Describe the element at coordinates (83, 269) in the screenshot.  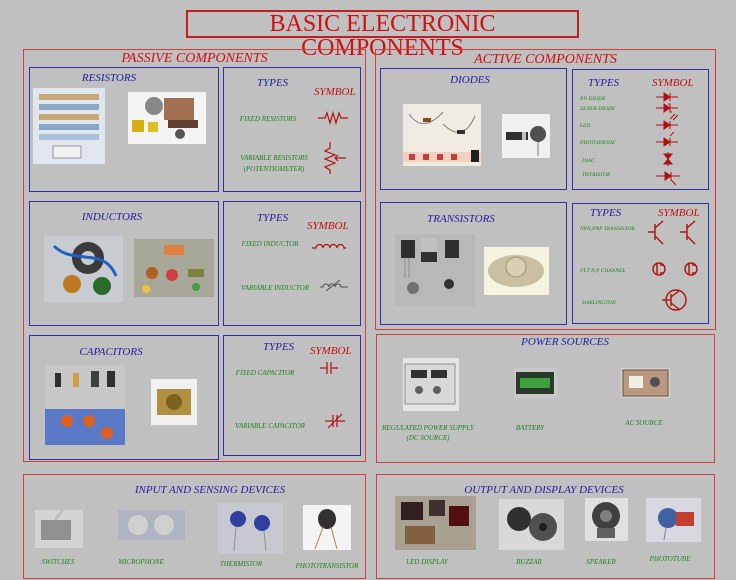
I see `toroid-inductor-photo` at that location.